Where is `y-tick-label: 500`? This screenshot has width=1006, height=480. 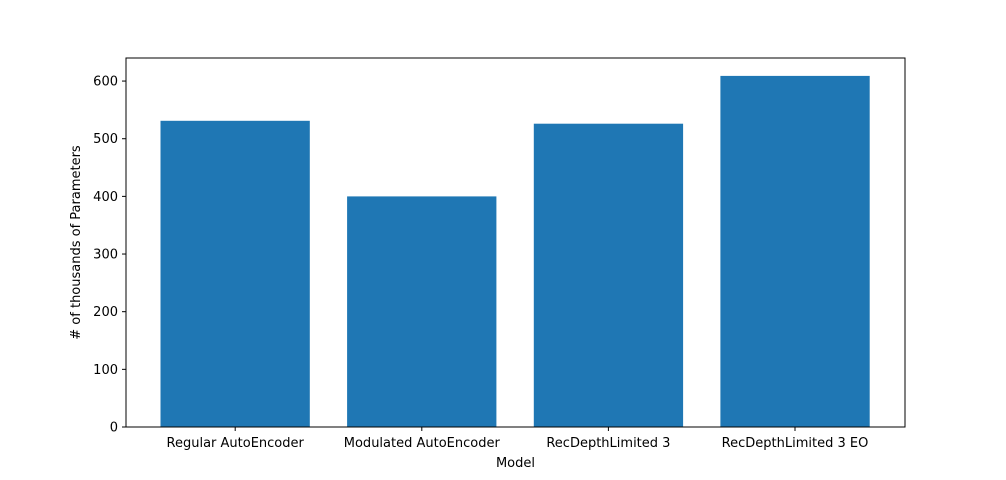
y-tick-label: 500 is located at coordinates (105, 139).